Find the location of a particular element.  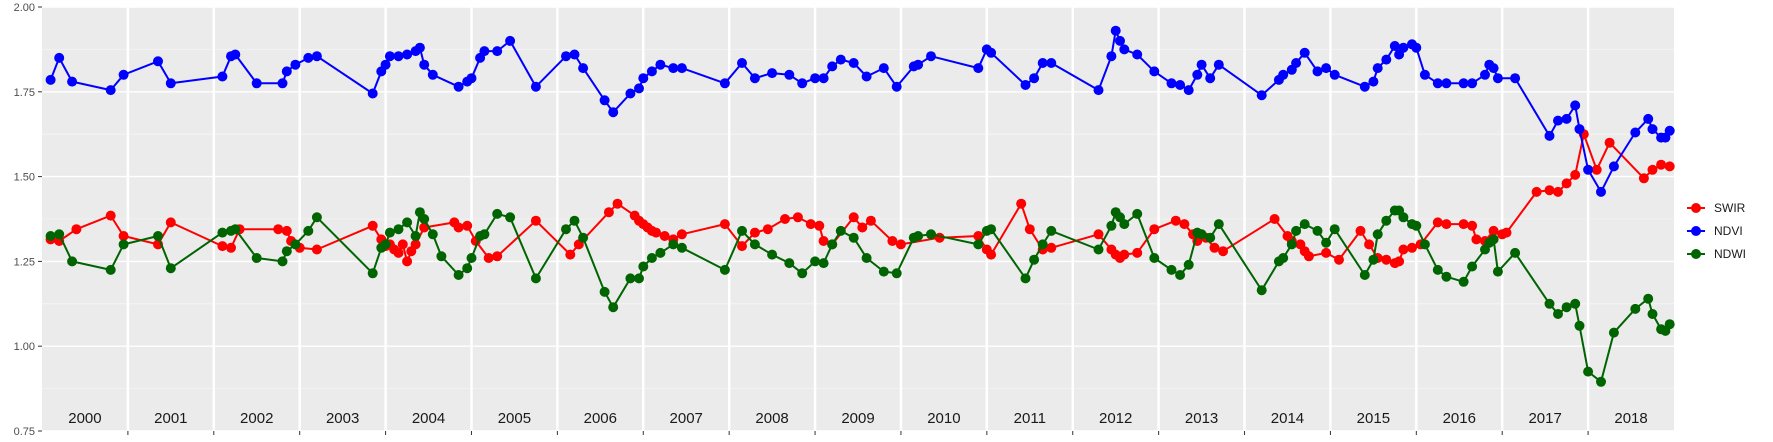

legend-item-swir: SWIR is located at coordinates (1716, 208).